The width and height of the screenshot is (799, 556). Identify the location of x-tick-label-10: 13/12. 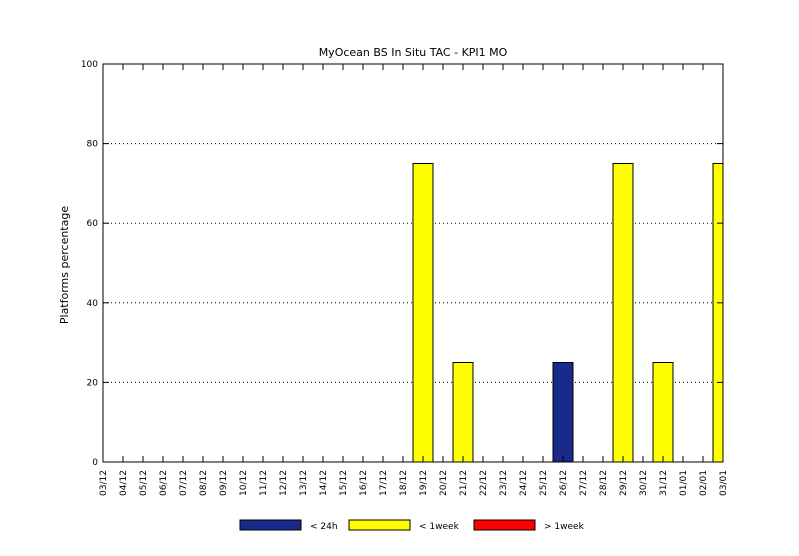
(304, 483).